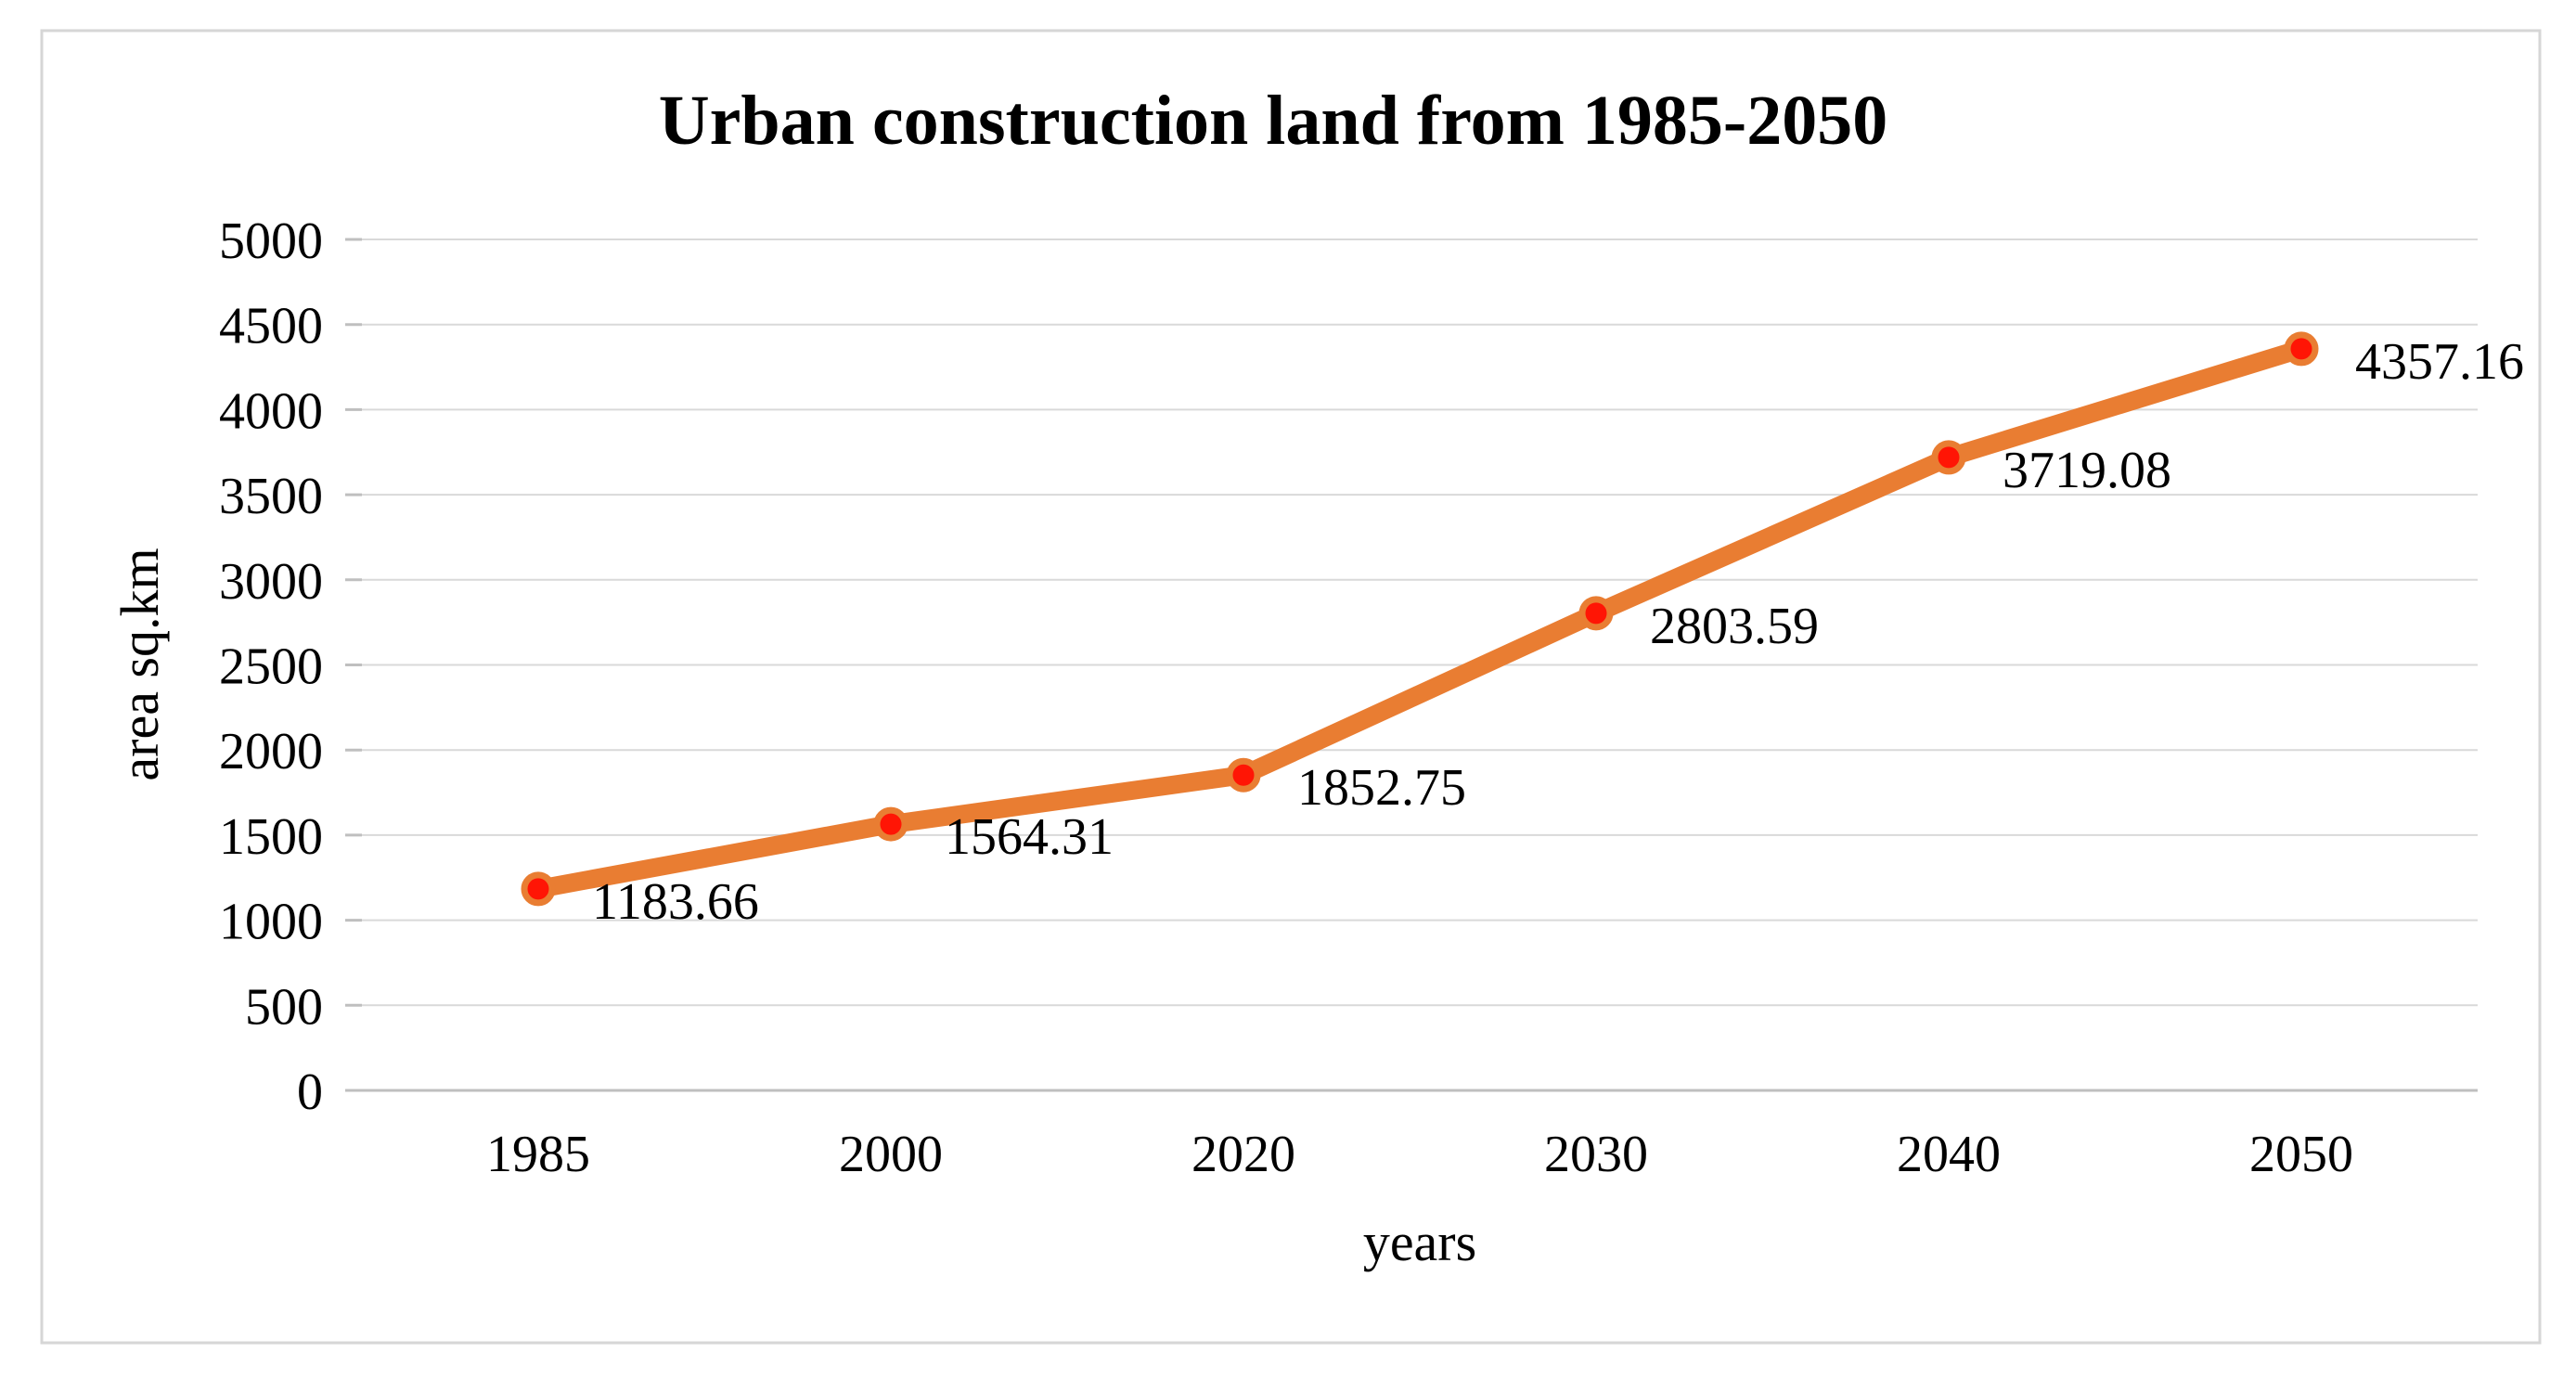 The height and width of the screenshot is (1392, 2576). I want to click on y-axis-tick-label: 3500, so click(271, 497).